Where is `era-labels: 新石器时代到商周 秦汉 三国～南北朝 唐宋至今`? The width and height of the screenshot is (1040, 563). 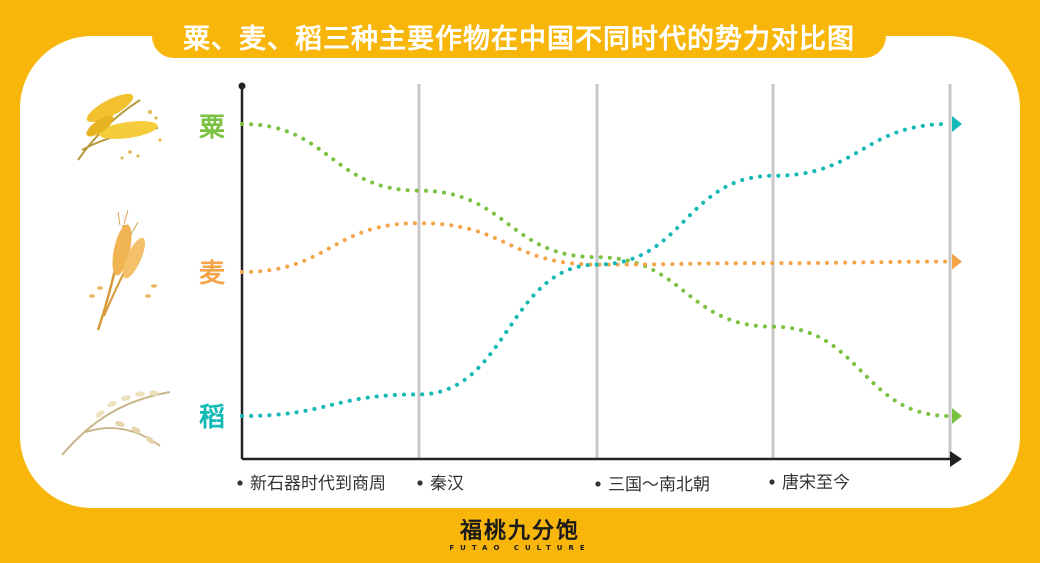
era-labels: 新石器时代到商周 秦汉 三国～南北朝 唐宋至今 is located at coordinates (543, 483).